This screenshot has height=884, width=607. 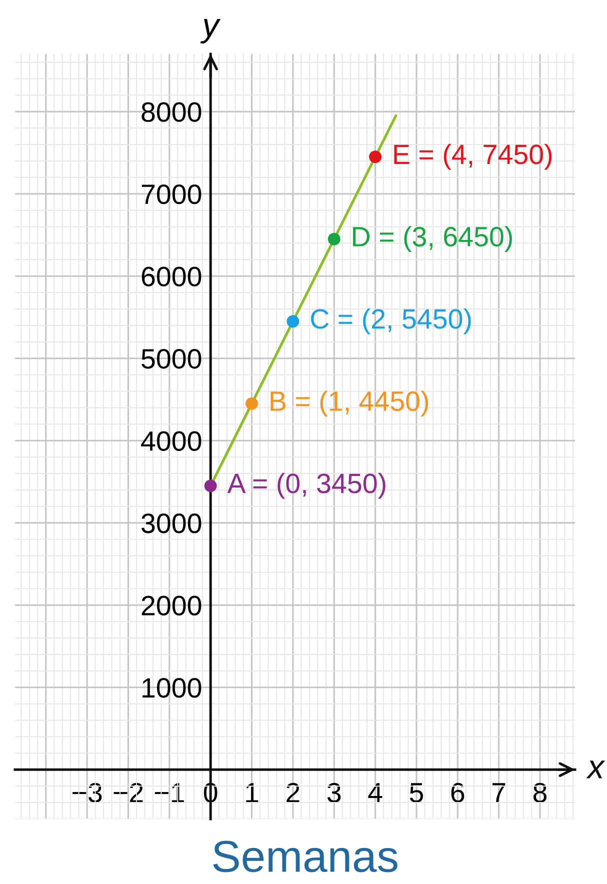 I want to click on annotation: B = (1, 4450), so click(x=349, y=403).